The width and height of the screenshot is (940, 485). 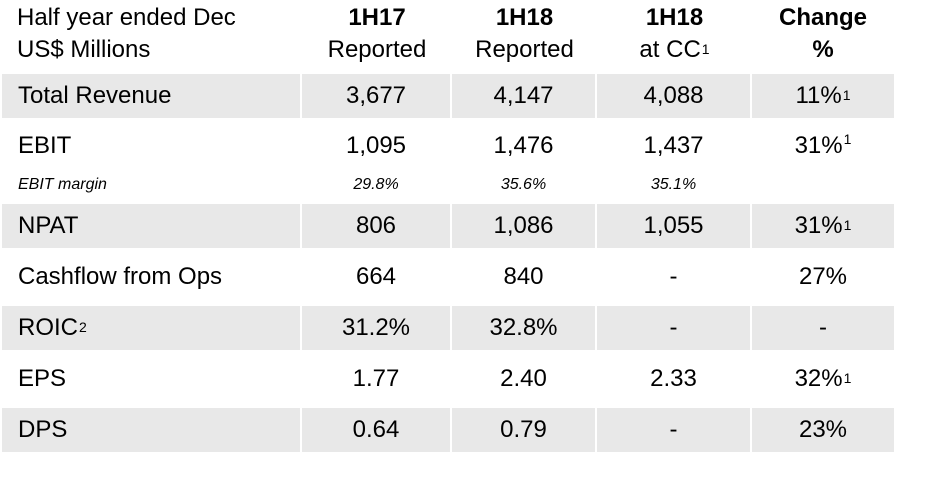 I want to click on cell-1h18: 2.40, so click(x=523, y=378).